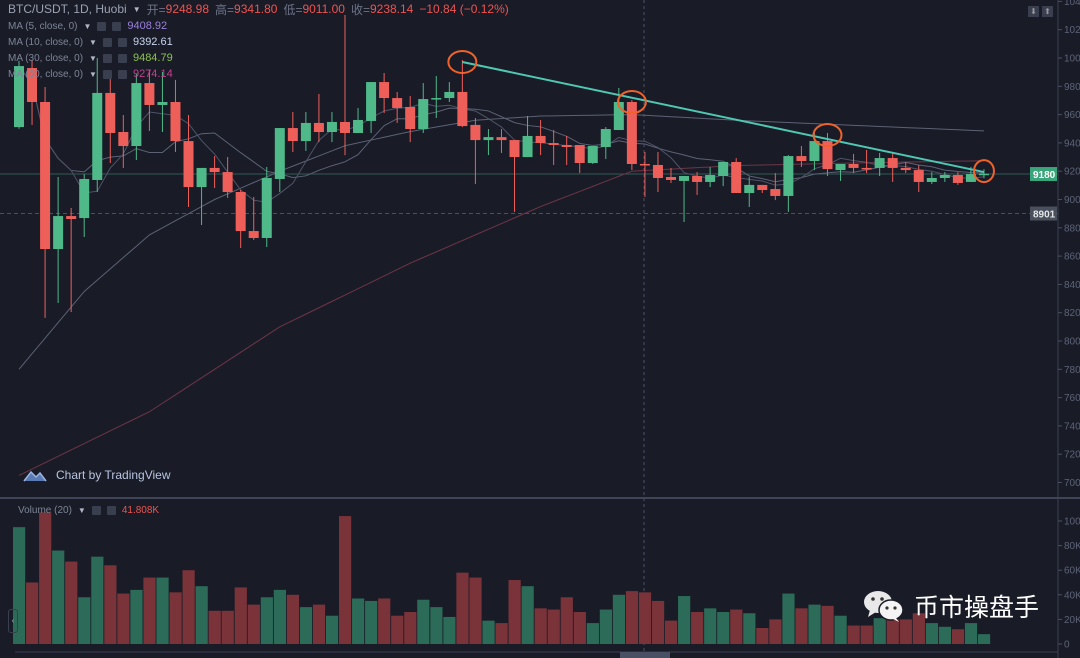 This screenshot has width=1080, height=658. Describe the element at coordinates (258, 58) in the screenshot. I see `indicator-ma30: MA (30, close, 0) ▼ 9484.79` at that location.